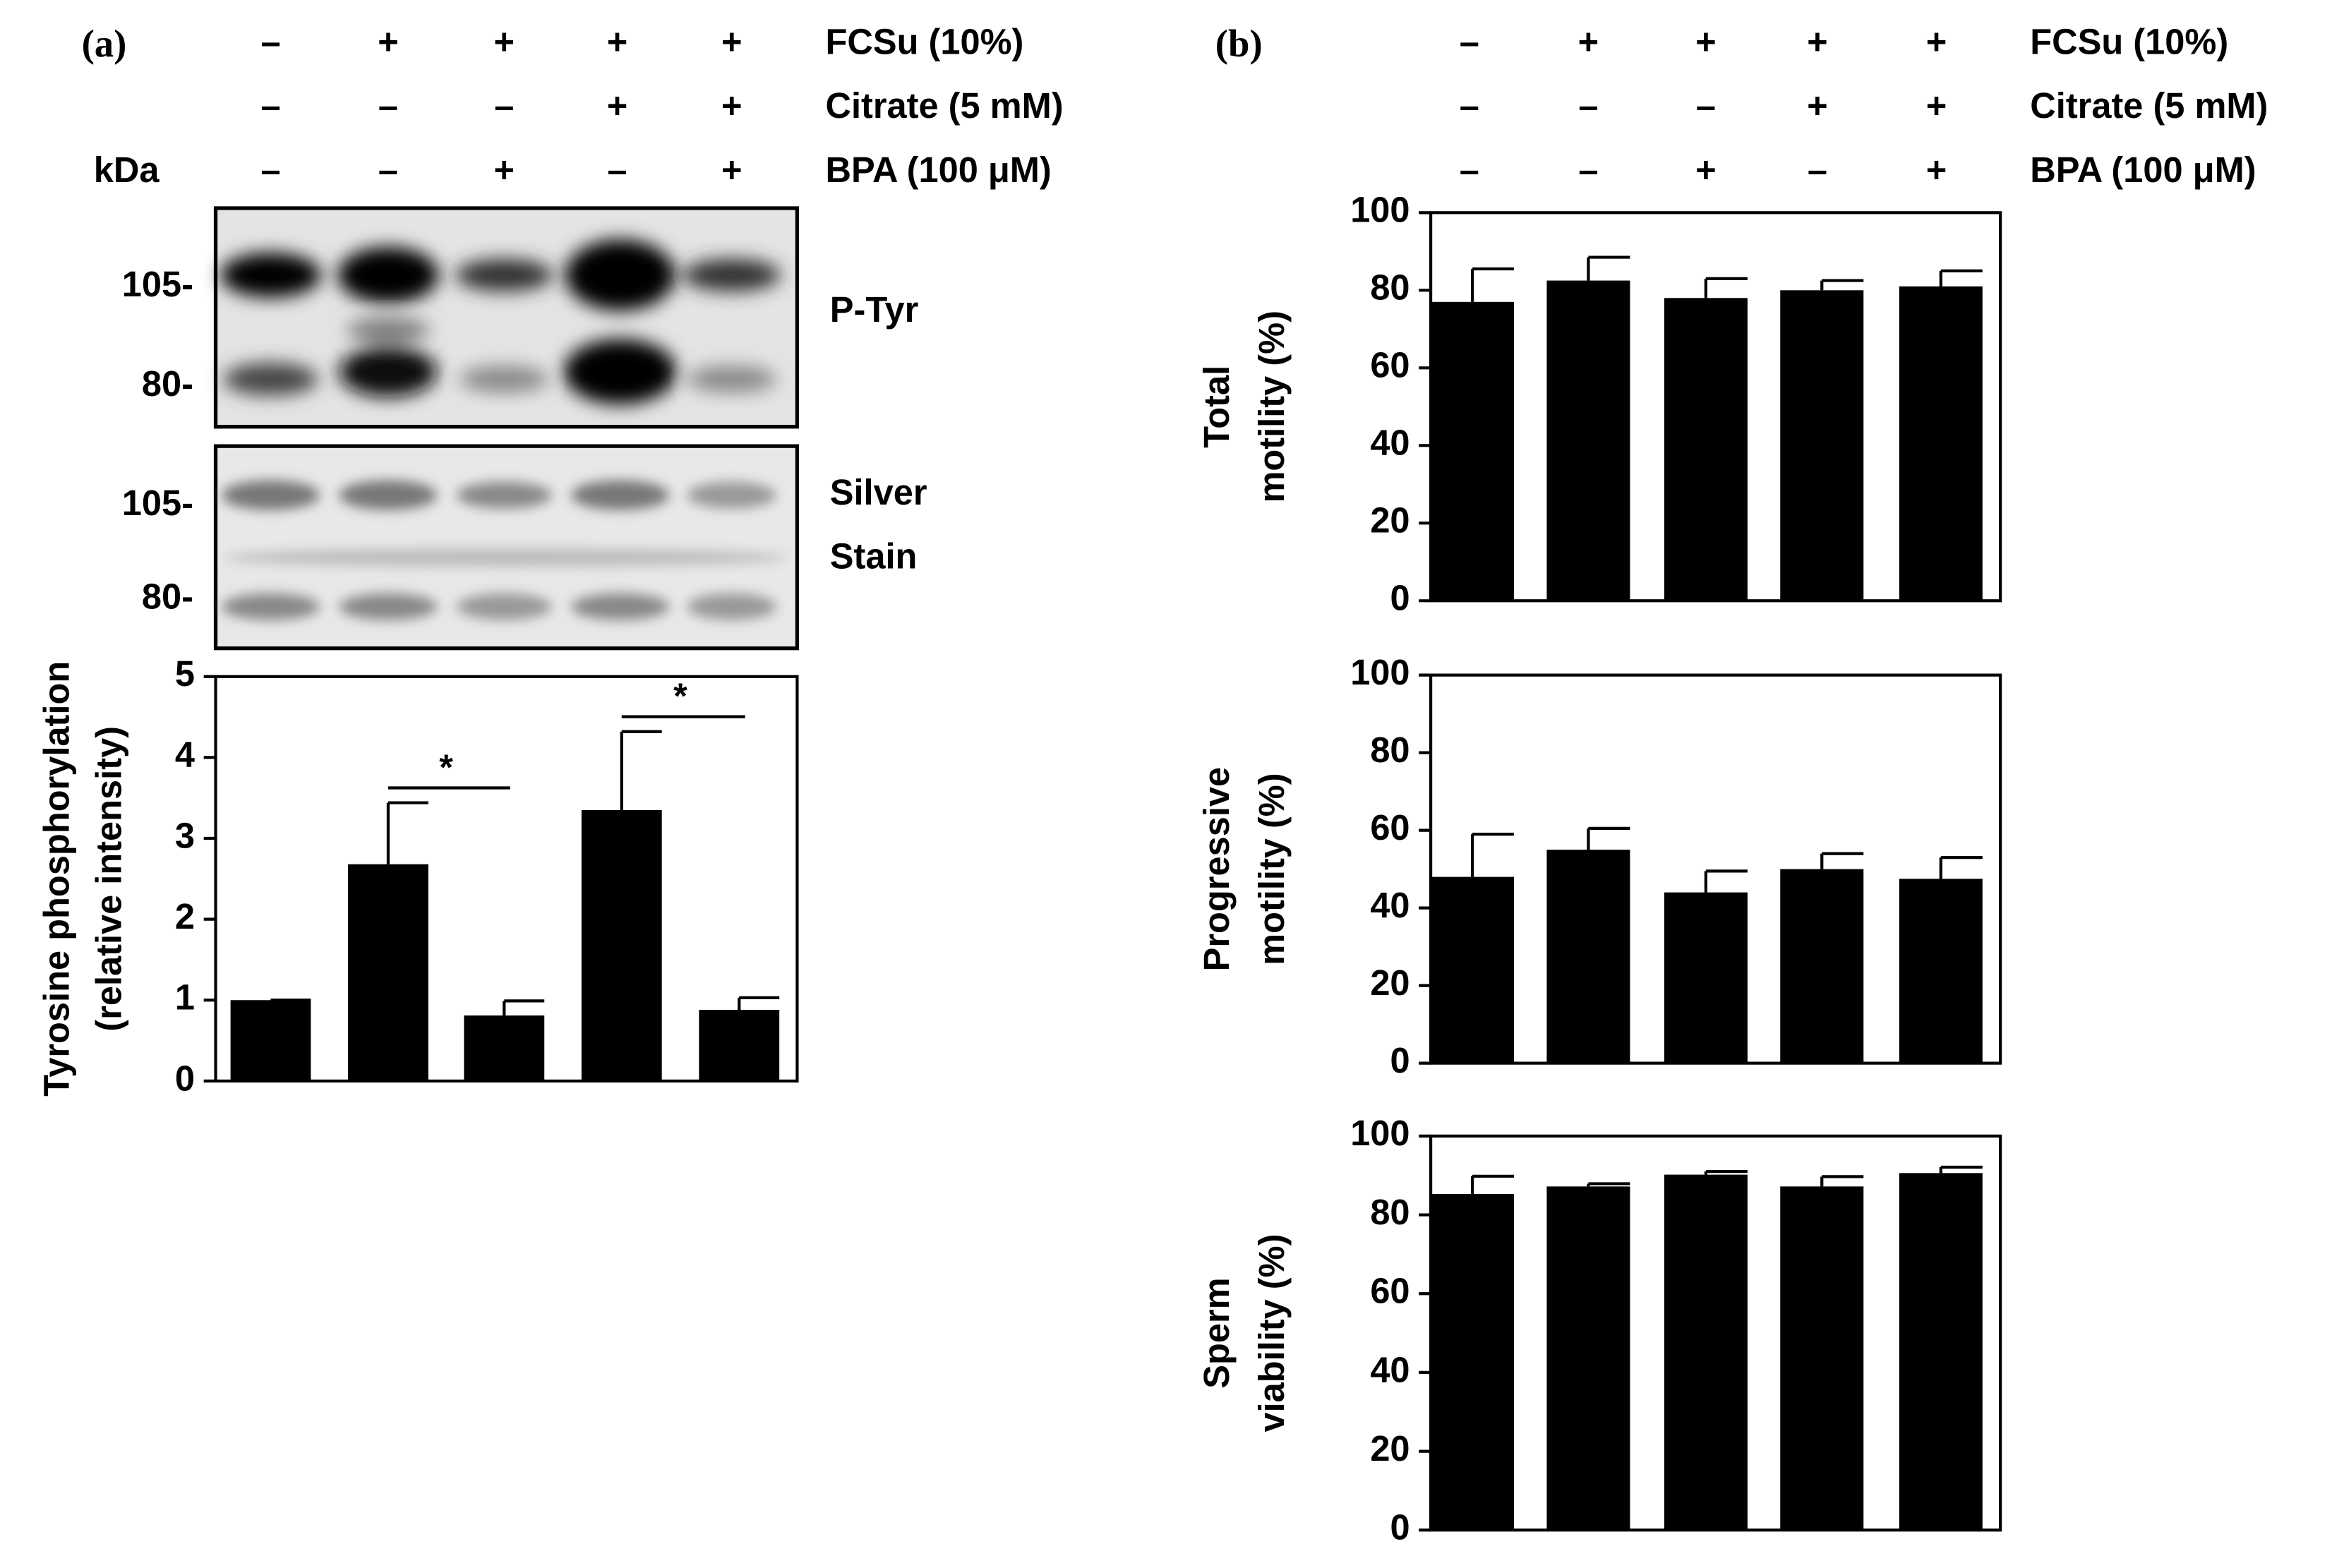  Describe the element at coordinates (879, 492) in the screenshot. I see `blot-label: Silver` at that location.